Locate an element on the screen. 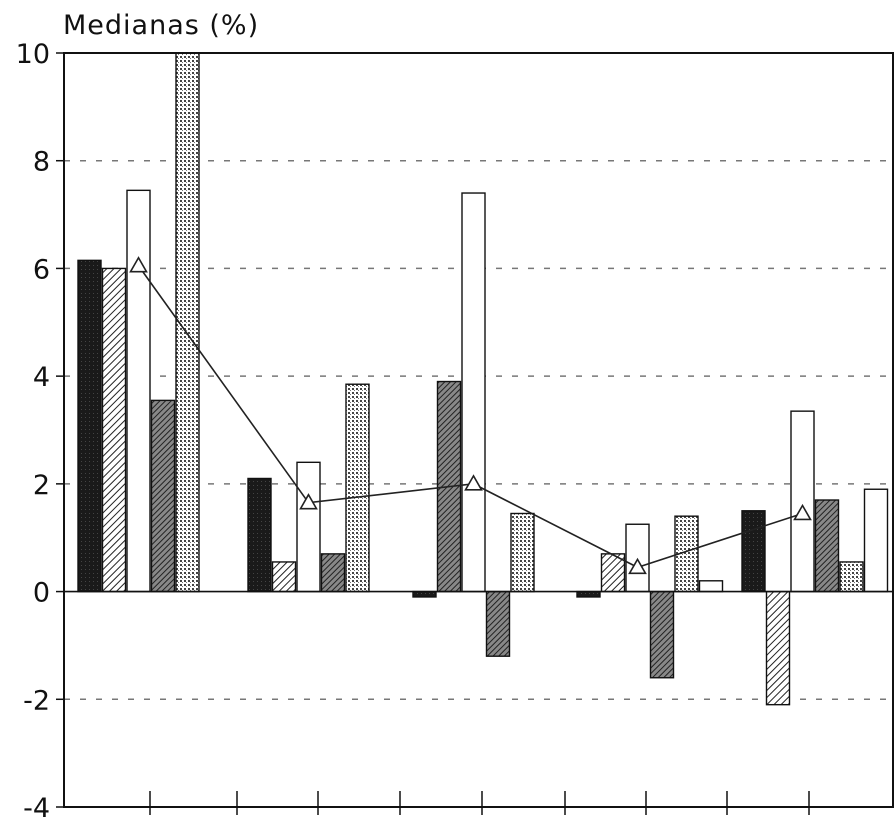 The height and width of the screenshot is (826, 896). bar-g2-s4 is located at coordinates (333, 573).